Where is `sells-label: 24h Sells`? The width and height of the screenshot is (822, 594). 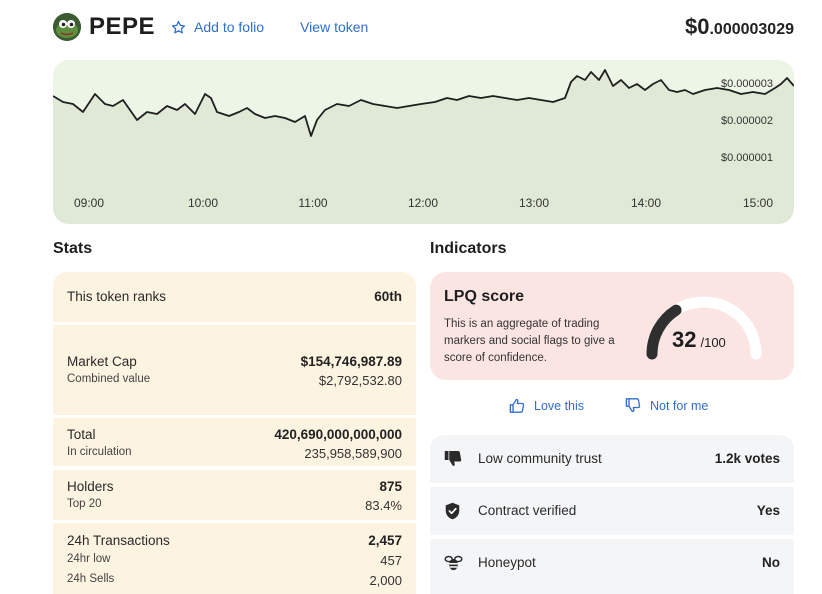 sells-label: 24h Sells is located at coordinates (91, 579).